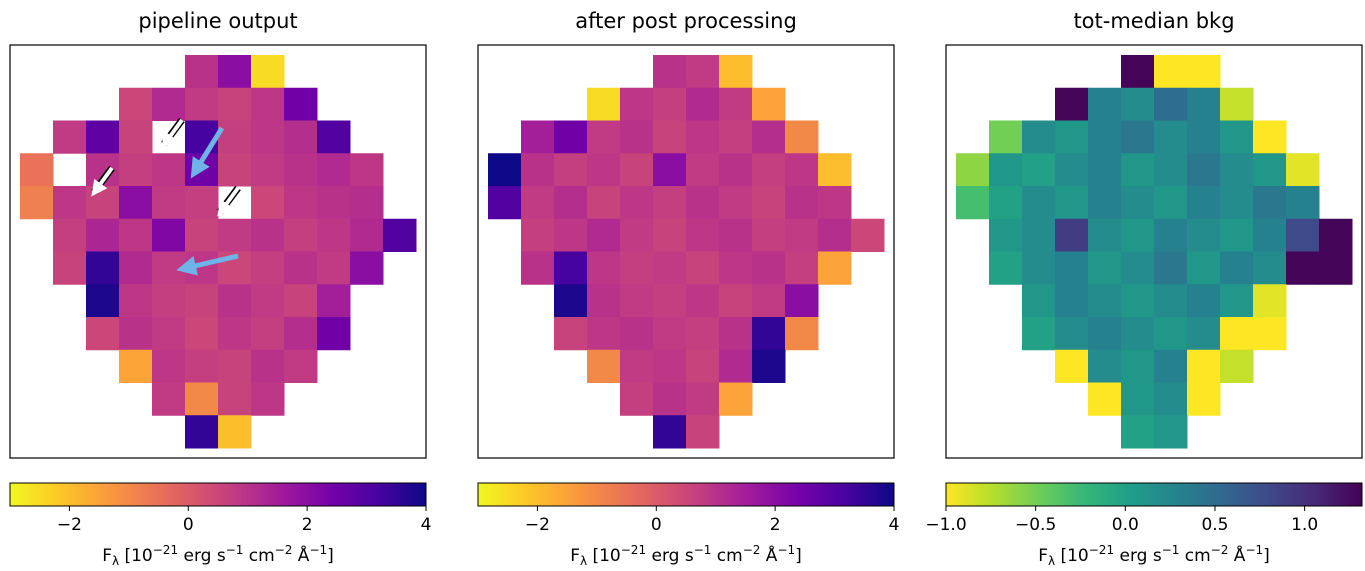  What do you see at coordinates (1304, 525) in the screenshot?
I see `colorbar-tick-label: 1.0` at bounding box center [1304, 525].